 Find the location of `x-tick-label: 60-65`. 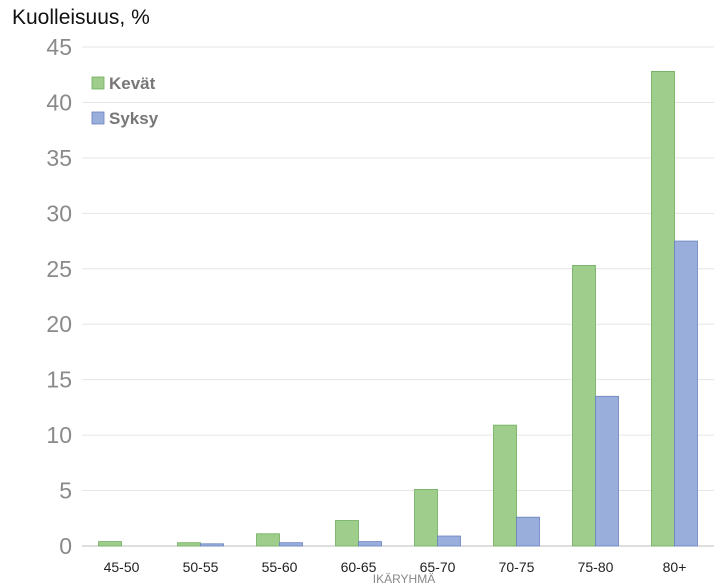

x-tick-label: 60-65 is located at coordinates (359, 567).